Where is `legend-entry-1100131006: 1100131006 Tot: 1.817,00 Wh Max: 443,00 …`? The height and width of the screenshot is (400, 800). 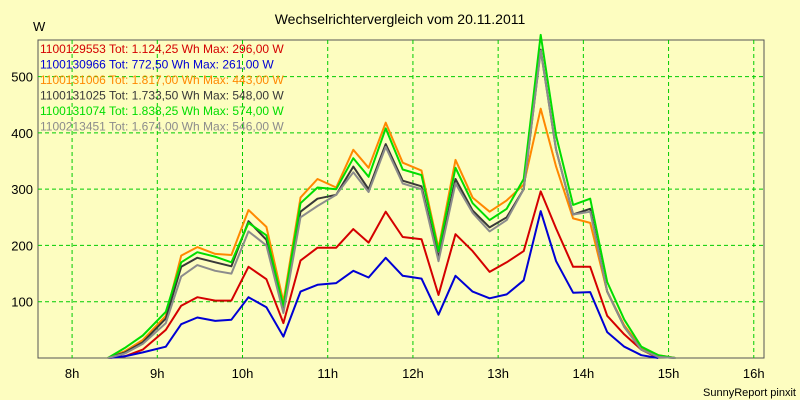
legend-entry-1100131006: 1100131006 Tot: 1.817,00 Wh Max: 443,00 … is located at coordinates (162, 80).